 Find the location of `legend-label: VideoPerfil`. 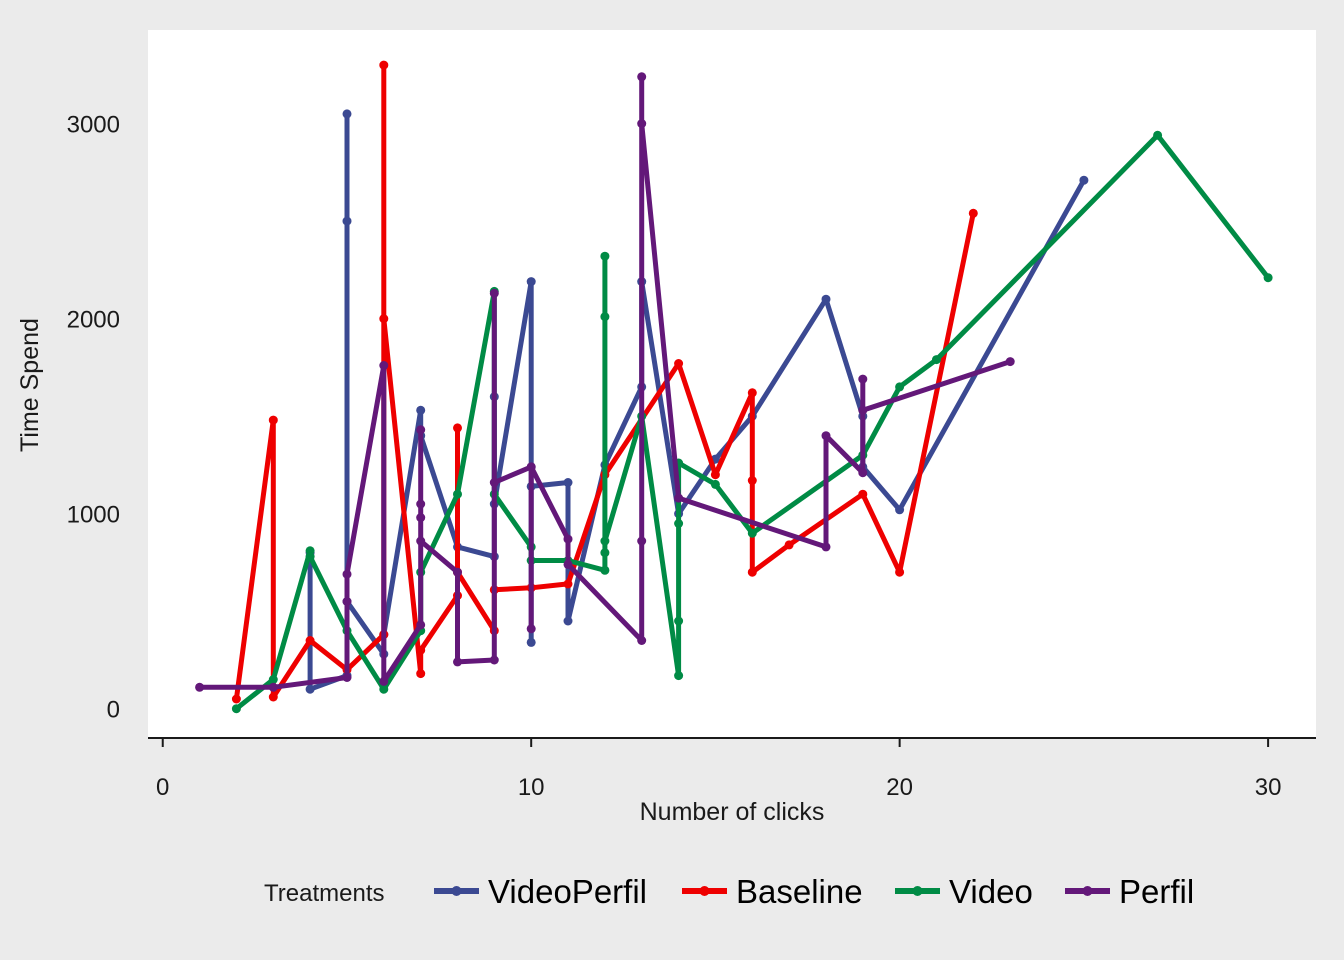

legend-label: VideoPerfil is located at coordinates (567, 891).